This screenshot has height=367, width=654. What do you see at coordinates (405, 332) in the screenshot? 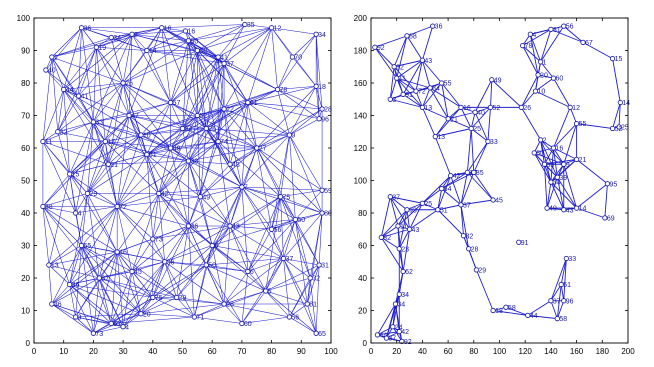
I see `node-label: 42` at bounding box center [405, 332].